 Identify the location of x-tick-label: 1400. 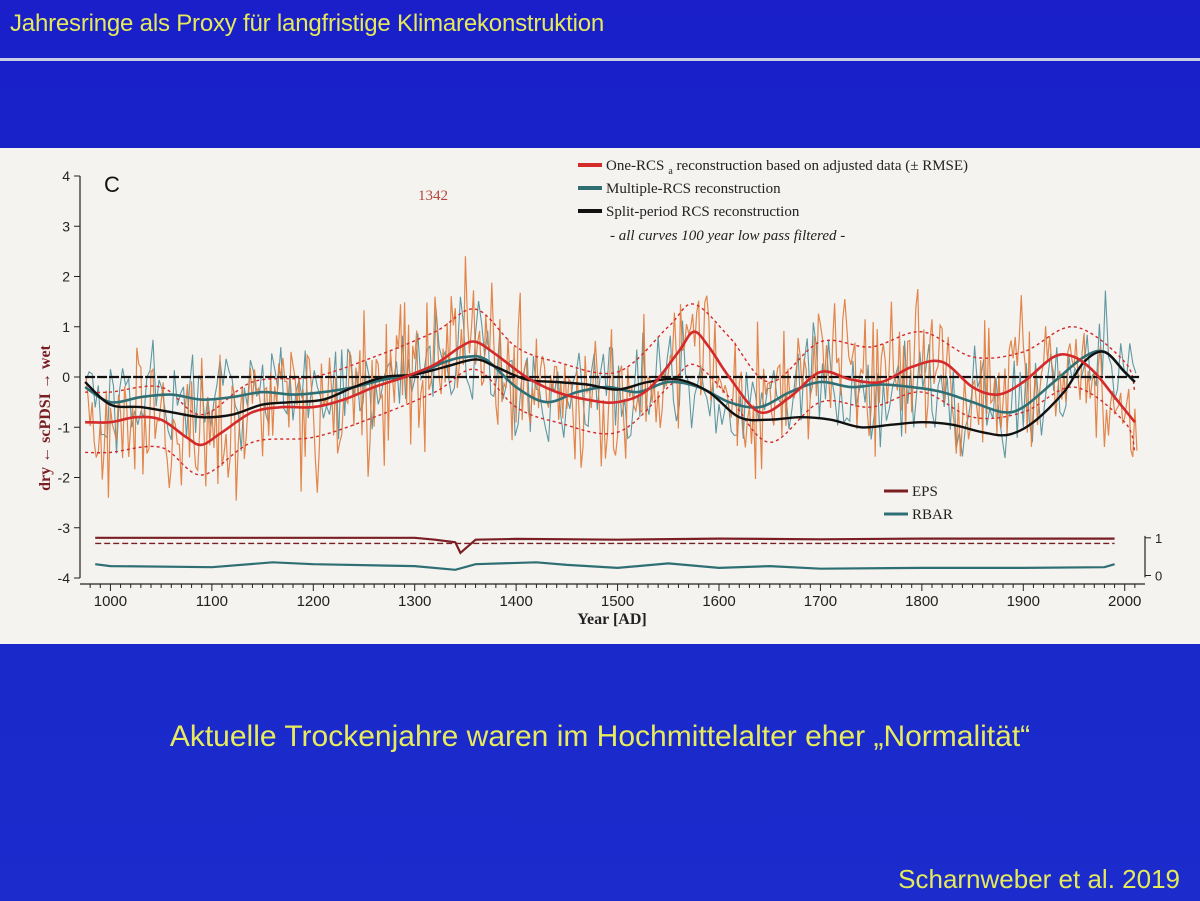
(515, 601).